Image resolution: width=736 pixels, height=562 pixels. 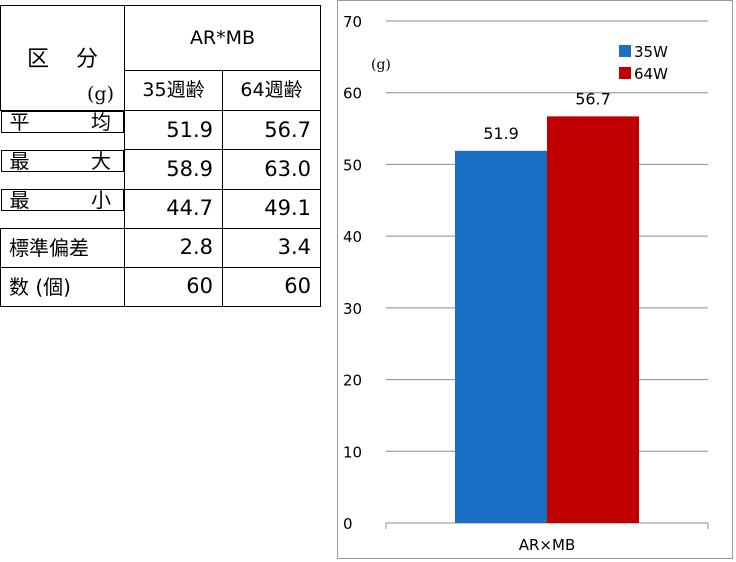 What do you see at coordinates (651, 74) in the screenshot?
I see `legend-label-64w: 64W` at bounding box center [651, 74].